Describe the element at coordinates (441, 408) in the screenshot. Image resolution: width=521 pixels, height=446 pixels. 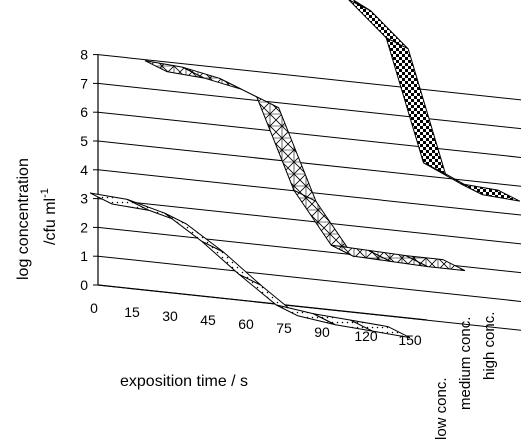
I see `series-label: low conc.` at that location.